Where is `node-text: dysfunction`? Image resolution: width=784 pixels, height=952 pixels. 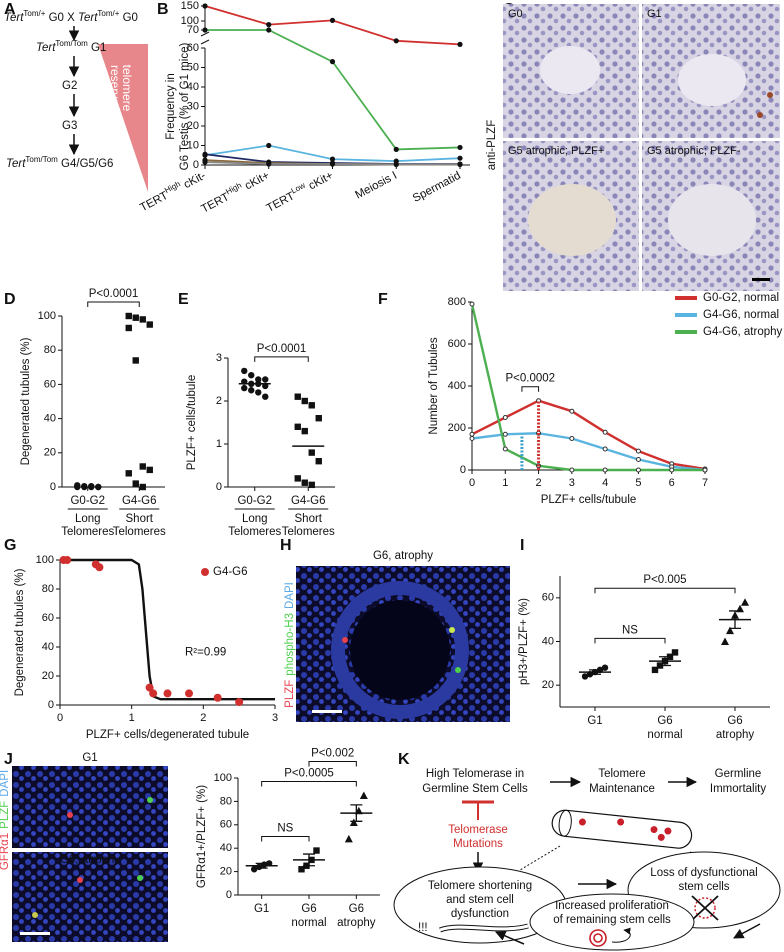 node-text: dysfunction is located at coordinates (480, 914).